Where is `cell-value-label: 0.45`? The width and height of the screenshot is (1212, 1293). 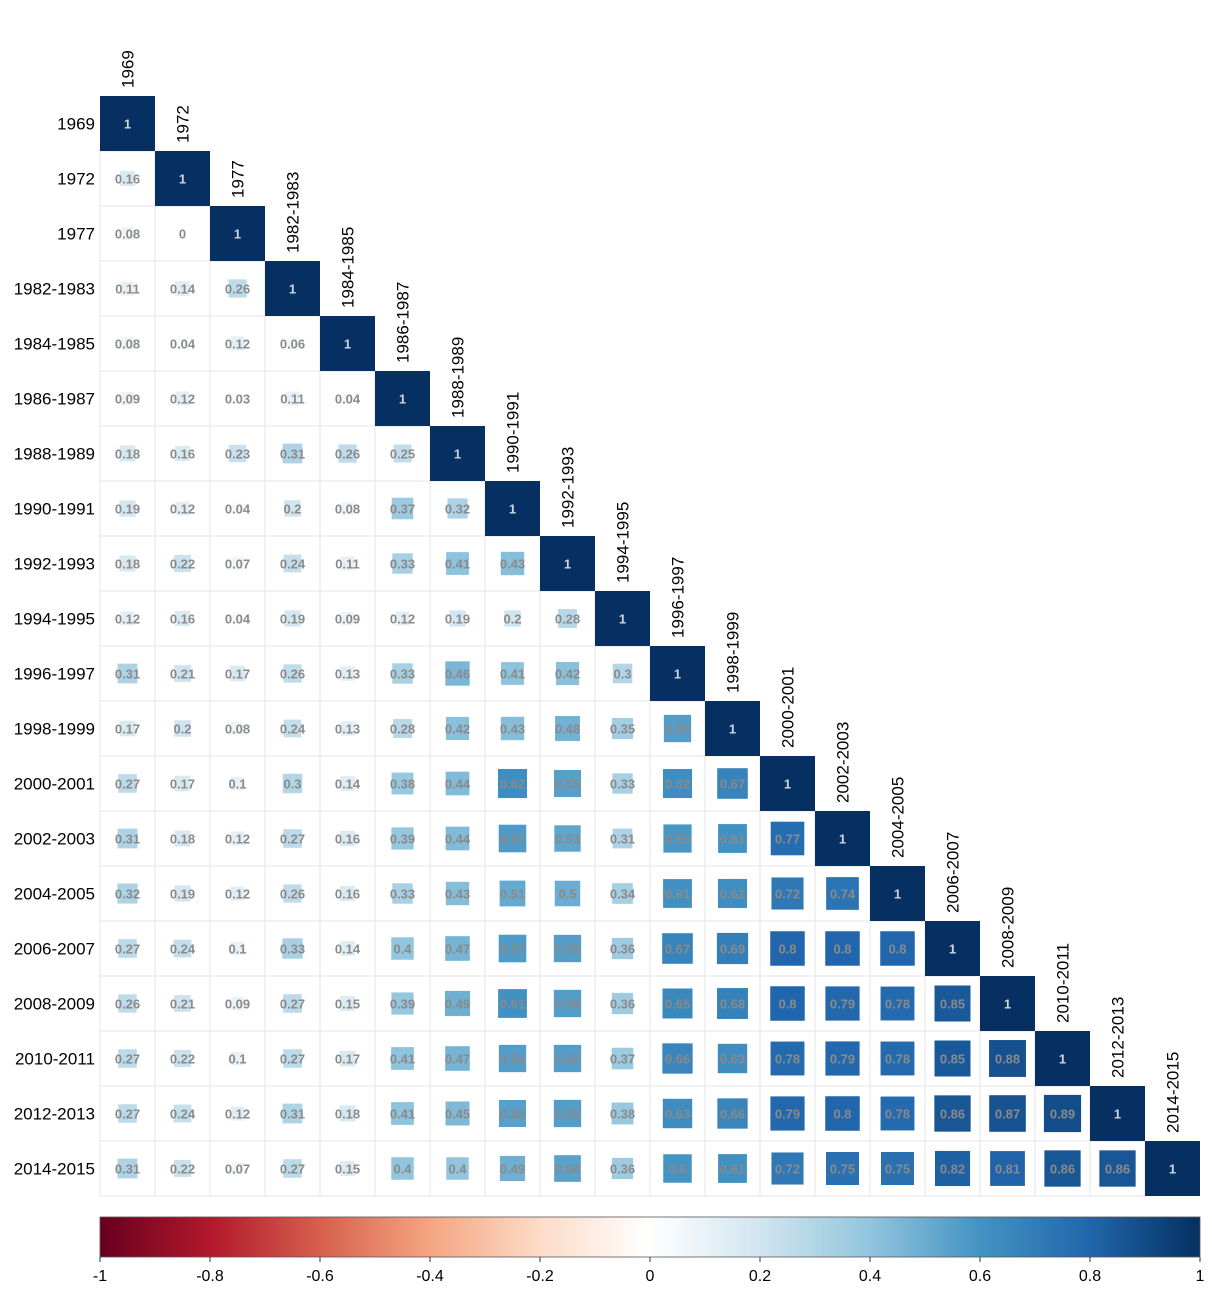
cell-value-label: 0.45 is located at coordinates (457, 1114).